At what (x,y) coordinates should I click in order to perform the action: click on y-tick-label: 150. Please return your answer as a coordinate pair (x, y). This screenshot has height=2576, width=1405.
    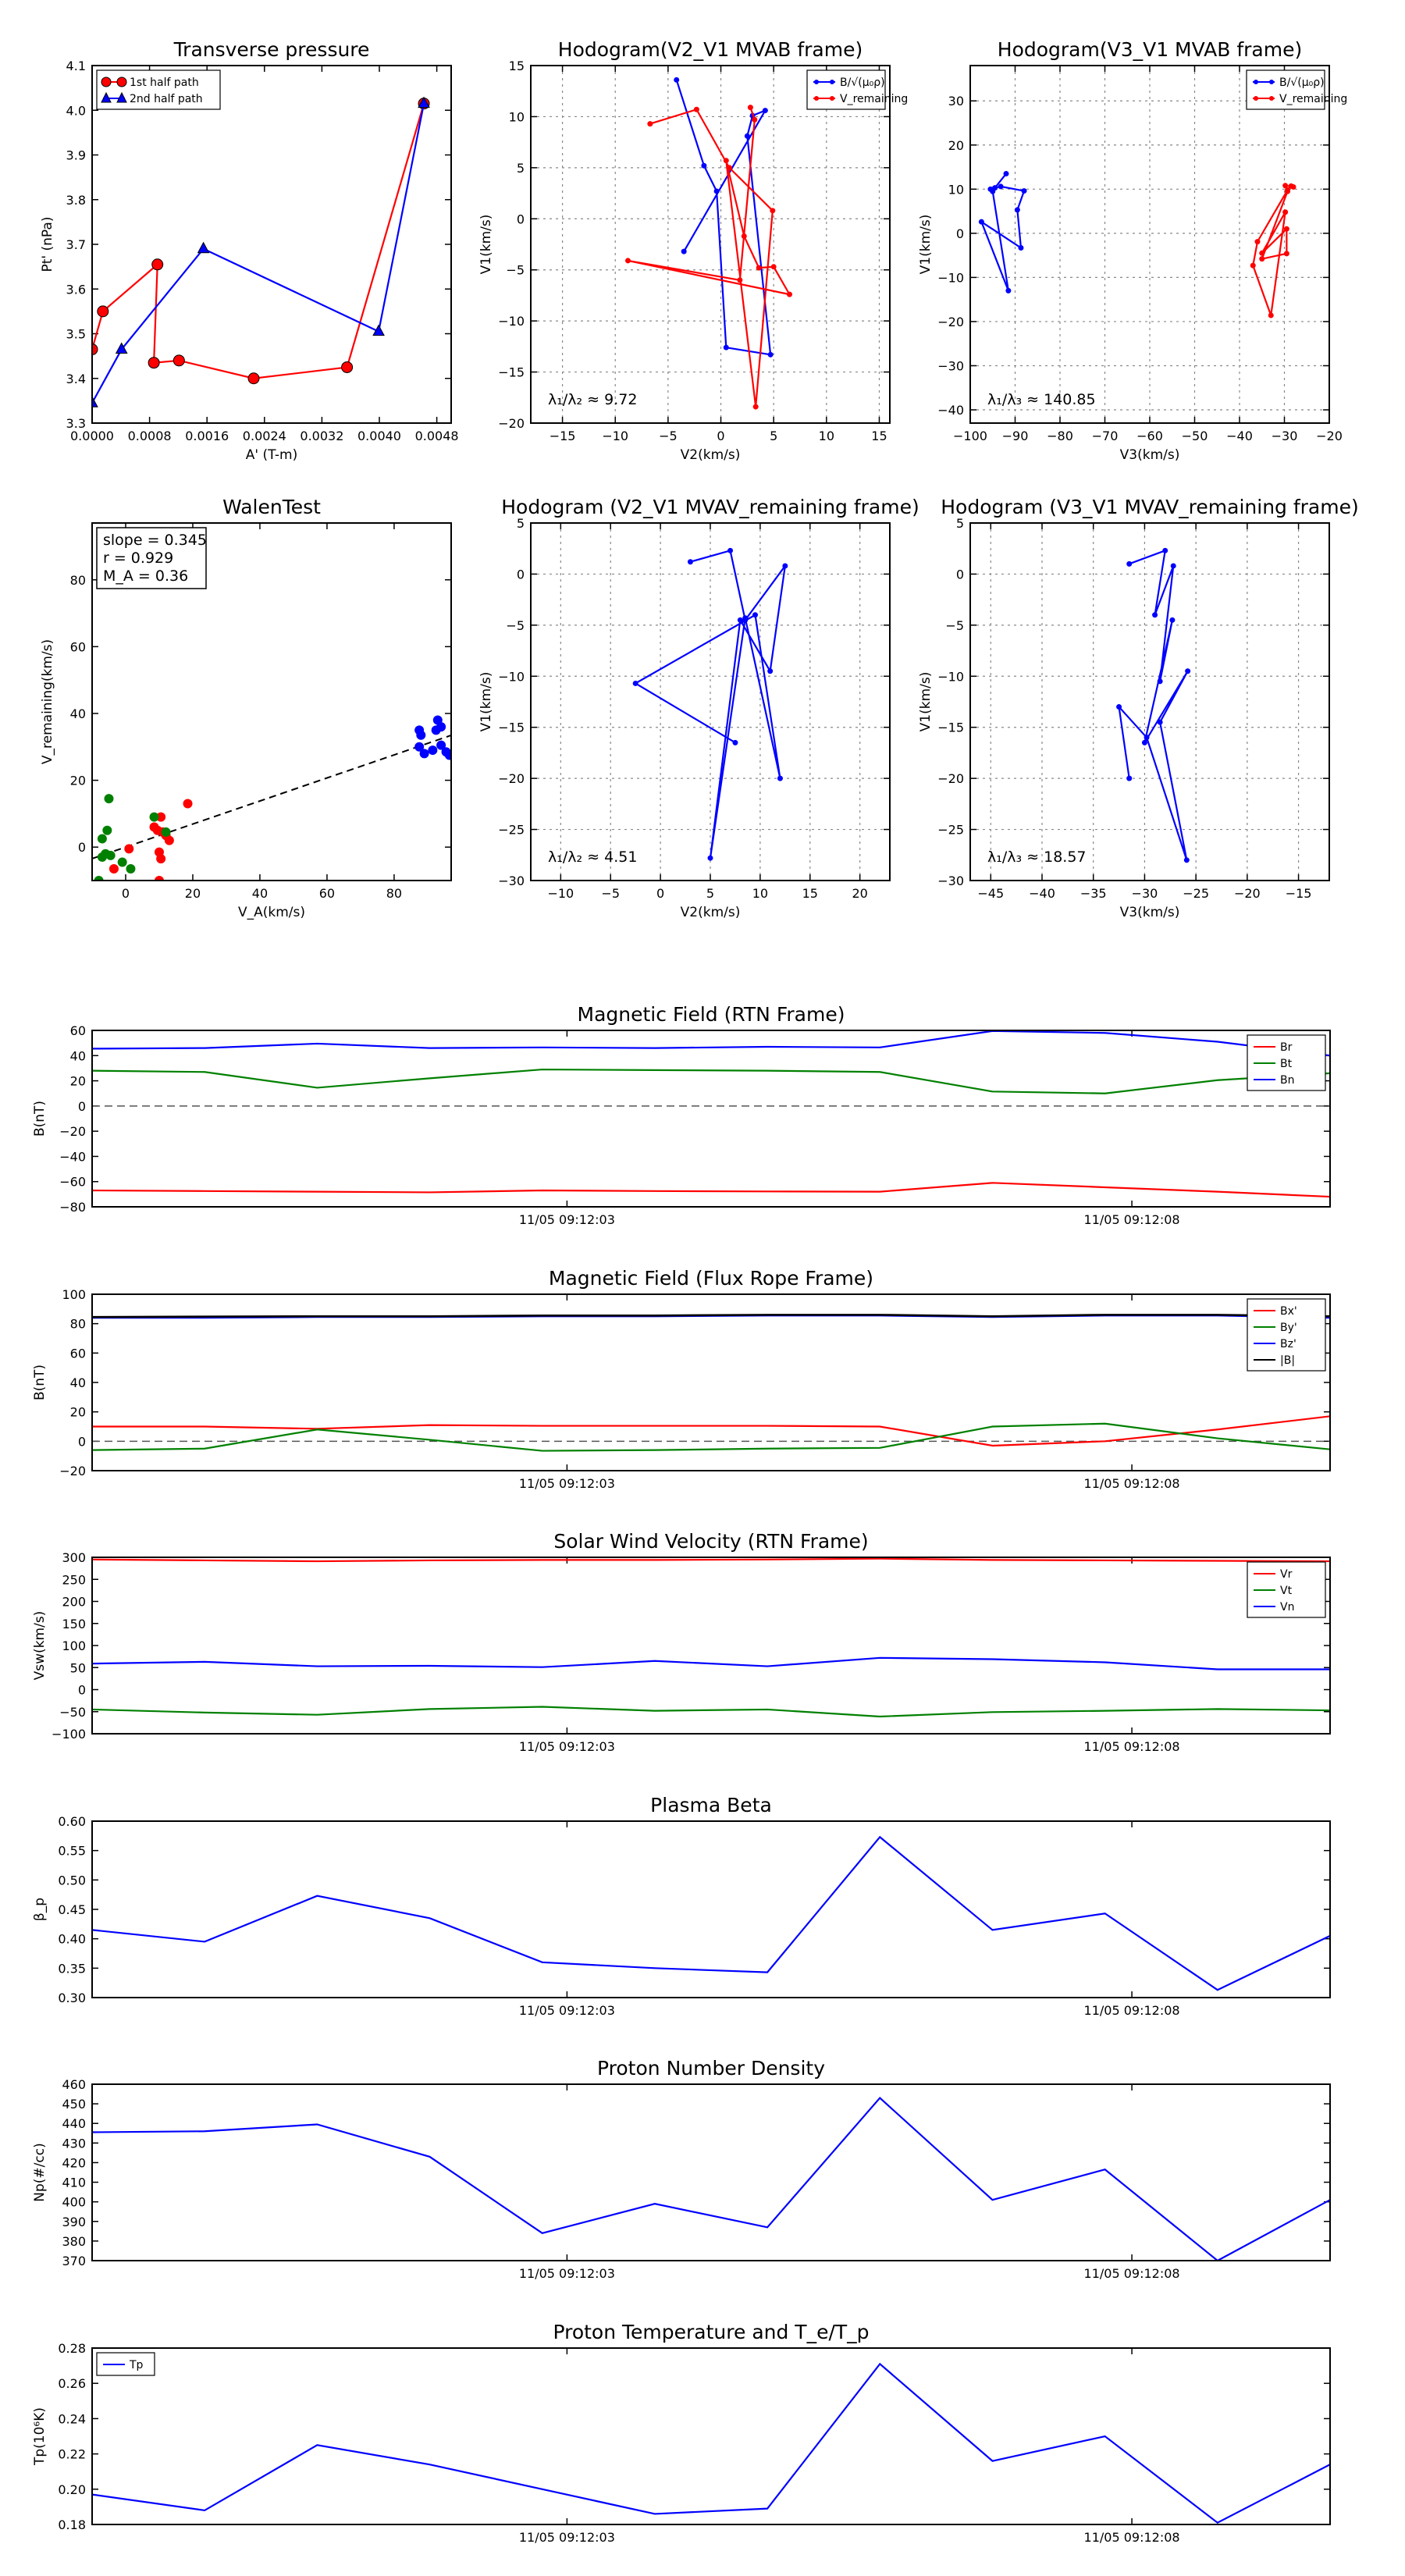
    Looking at the image, I should click on (74, 1624).